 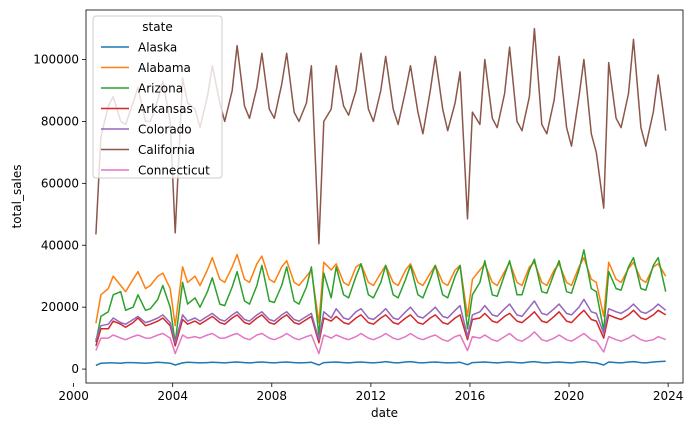 What do you see at coordinates (165, 109) in the screenshot?
I see `legend-label: Arkansas` at bounding box center [165, 109].